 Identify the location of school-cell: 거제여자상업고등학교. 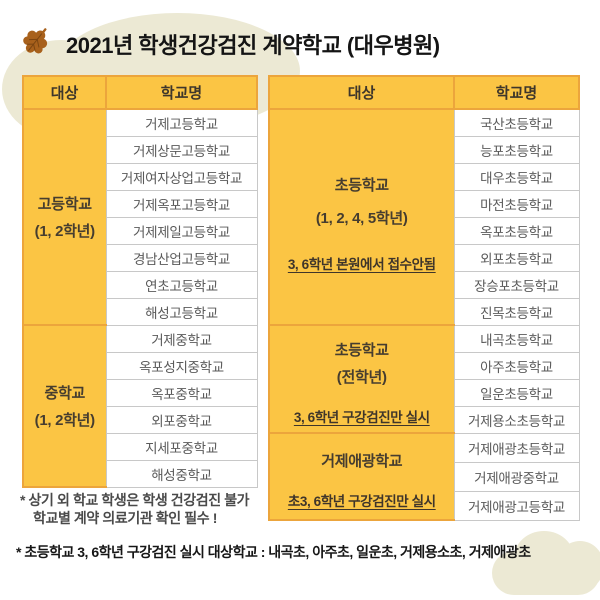
(181, 176).